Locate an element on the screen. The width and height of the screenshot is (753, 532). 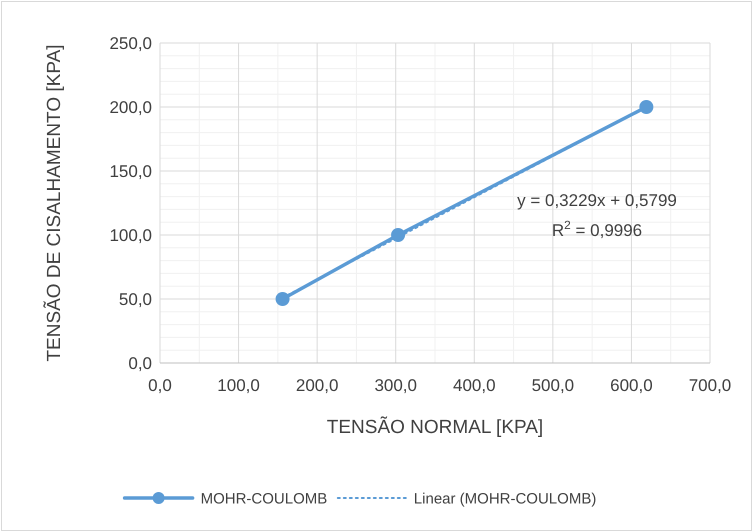
y-tick-label: 200,0 is located at coordinates (130, 107).